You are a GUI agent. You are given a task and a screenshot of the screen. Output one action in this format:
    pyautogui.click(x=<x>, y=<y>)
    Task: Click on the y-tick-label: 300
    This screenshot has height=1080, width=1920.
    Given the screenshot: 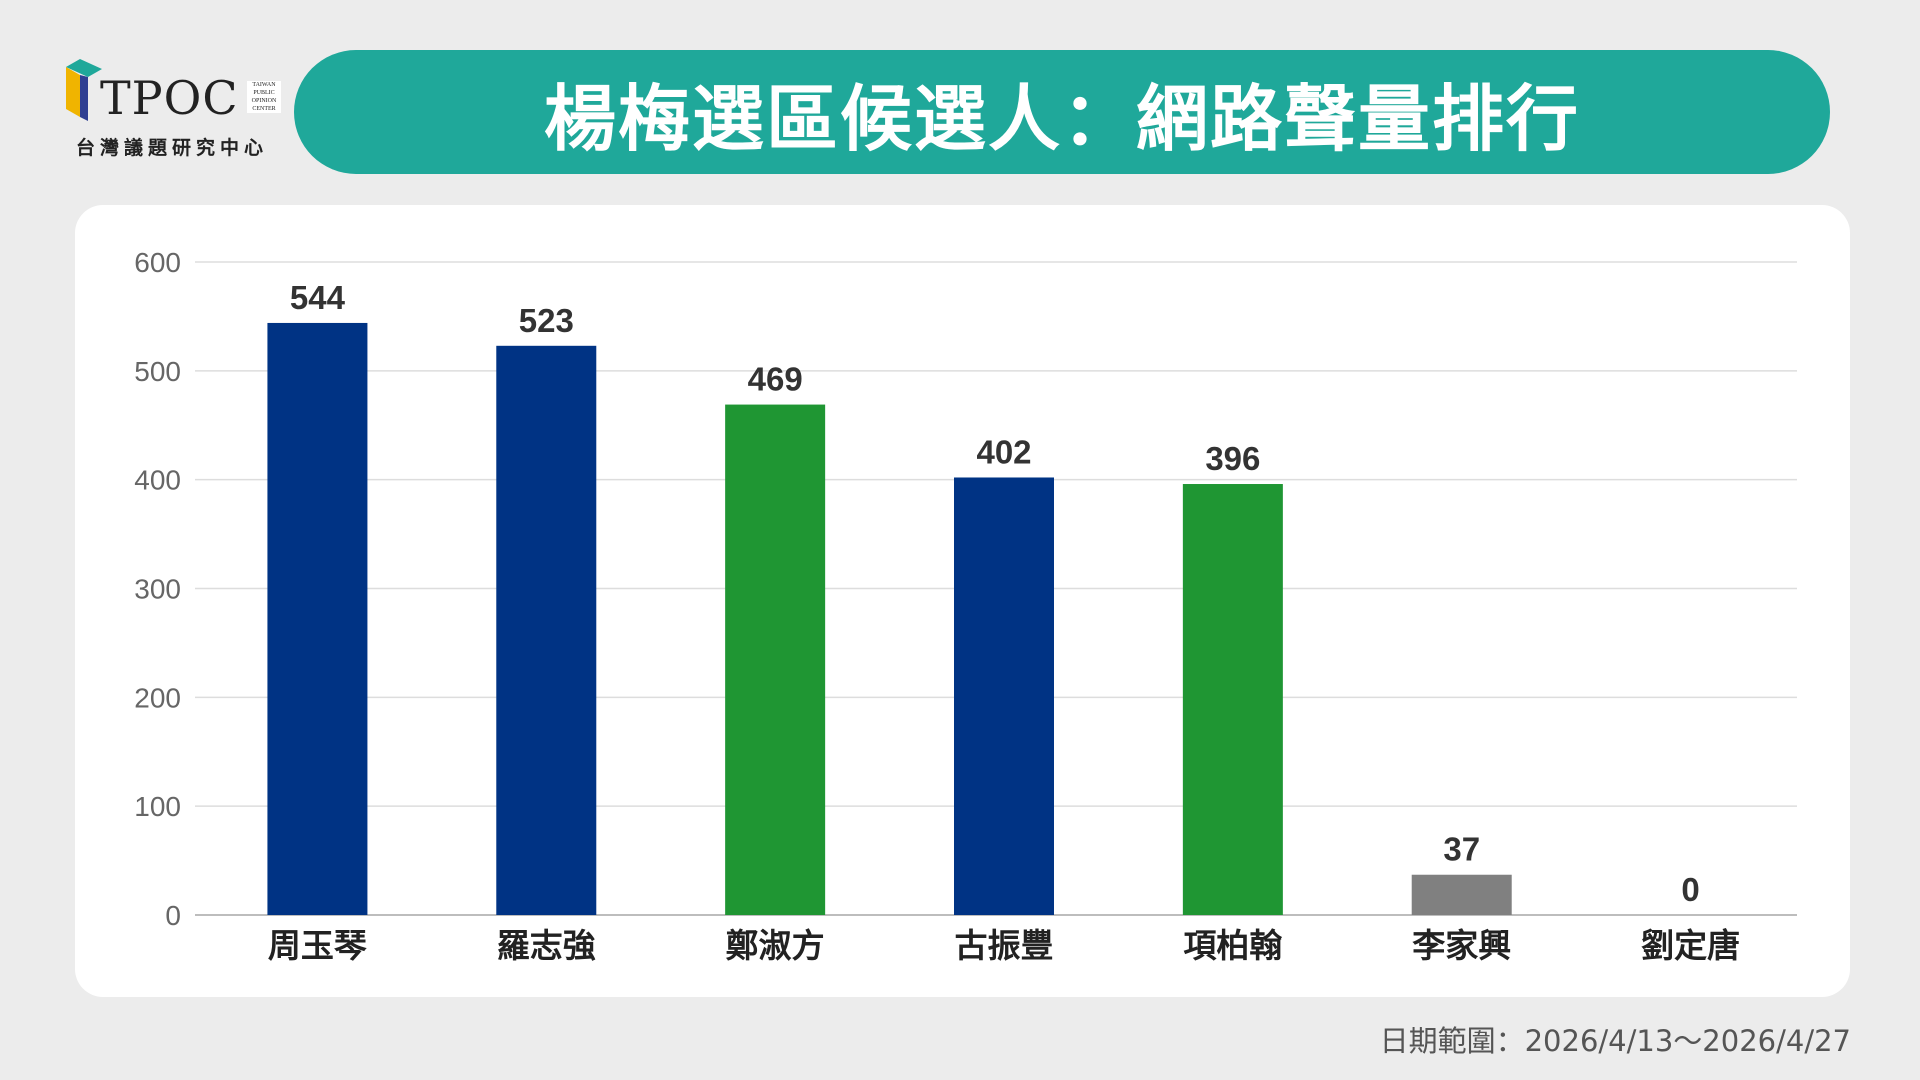 What is the action you would take?
    pyautogui.click(x=157, y=589)
    